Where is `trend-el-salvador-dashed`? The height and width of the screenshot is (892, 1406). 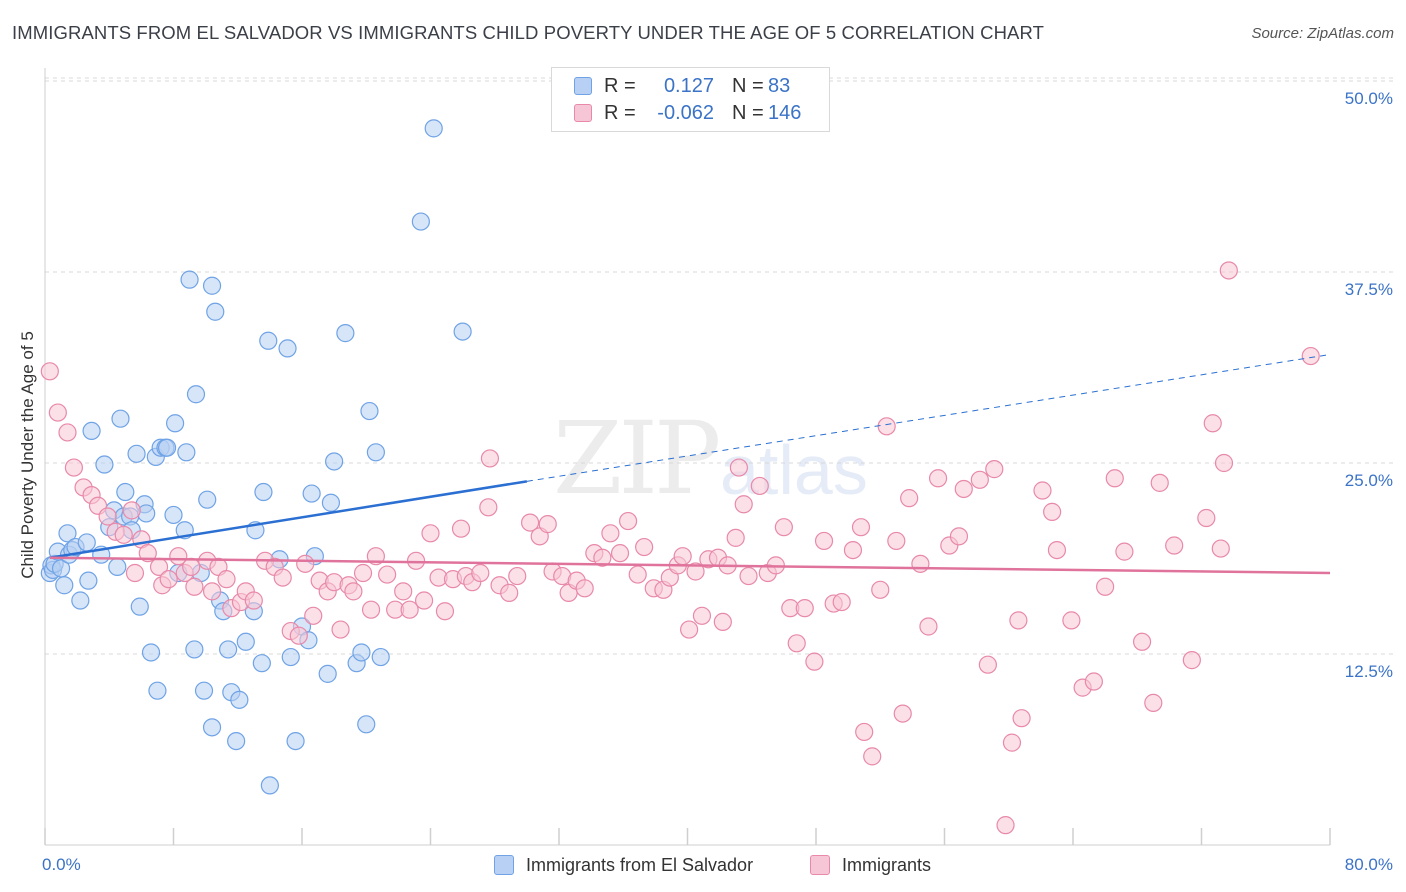 trend-el-salvador-dashed is located at coordinates (928, 418).